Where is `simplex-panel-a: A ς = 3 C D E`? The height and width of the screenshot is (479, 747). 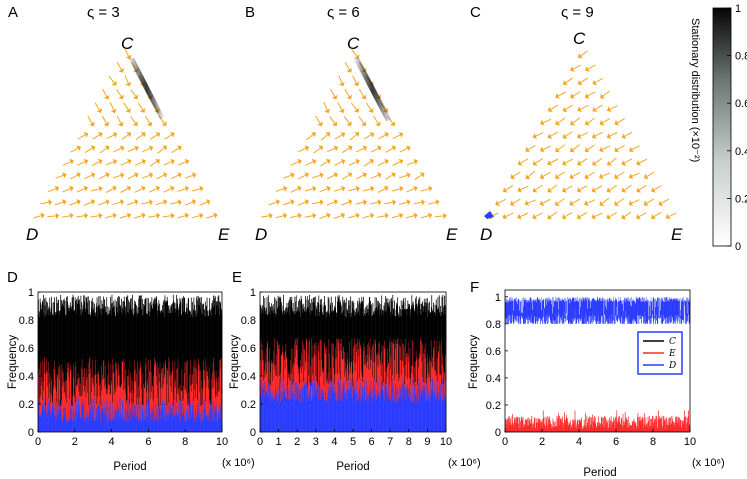
simplex-panel-a: A ς = 3 C D E is located at coordinates (119, 124).